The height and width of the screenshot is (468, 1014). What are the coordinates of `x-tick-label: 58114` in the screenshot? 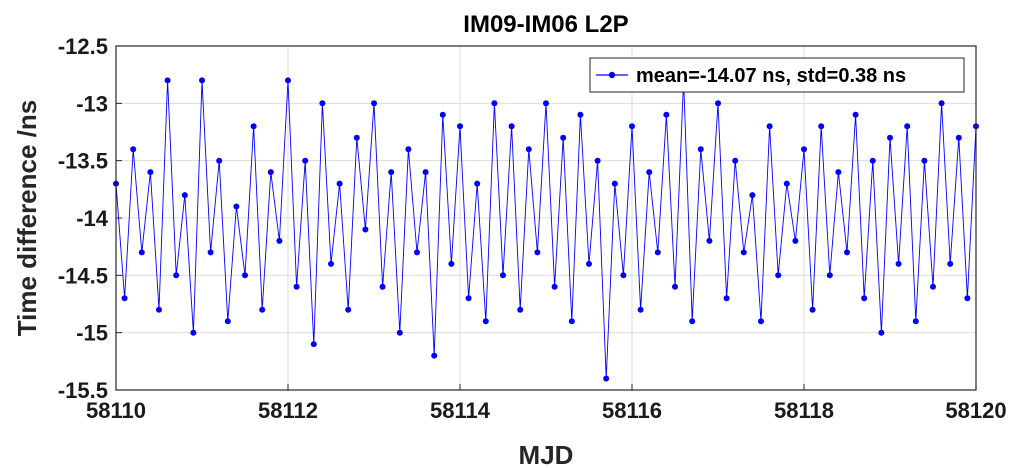 It's located at (460, 410).